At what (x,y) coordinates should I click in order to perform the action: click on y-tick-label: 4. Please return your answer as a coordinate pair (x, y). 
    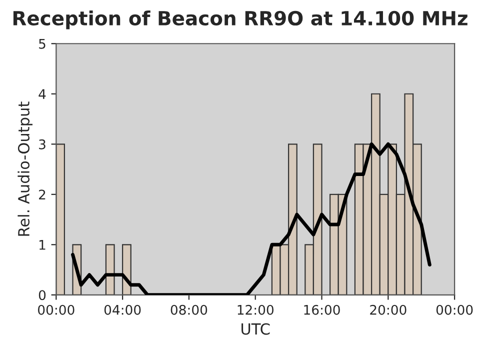
    Looking at the image, I should click on (42, 94).